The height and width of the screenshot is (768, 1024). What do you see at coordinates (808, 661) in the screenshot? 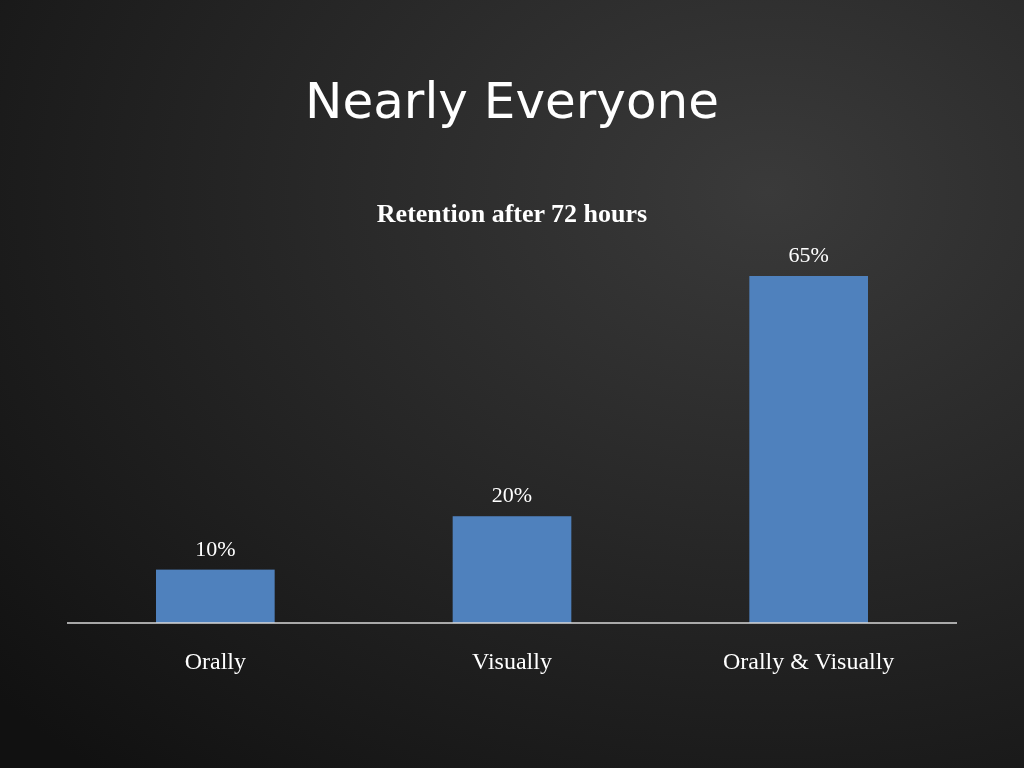
I see `x-tick-label: Orally & Visually` at bounding box center [808, 661].